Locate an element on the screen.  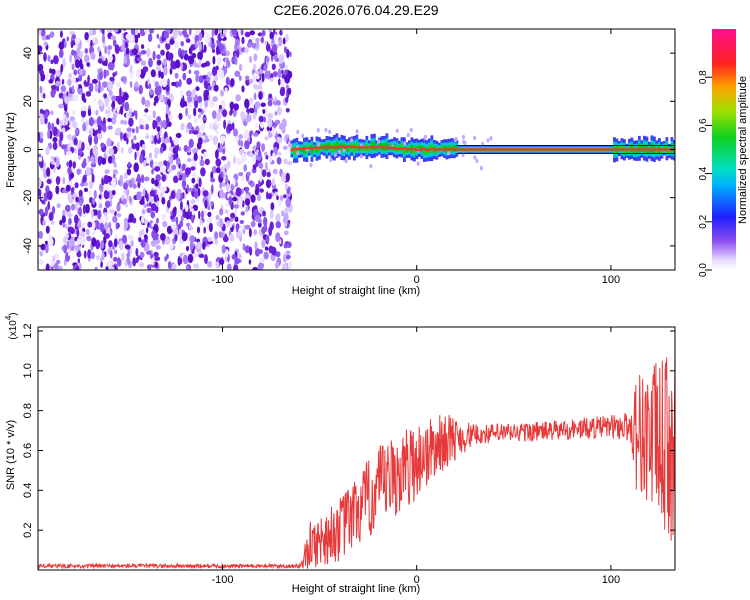
figure-title: C2E6.2026.076.04.29.E29 is located at coordinates (355, 10).